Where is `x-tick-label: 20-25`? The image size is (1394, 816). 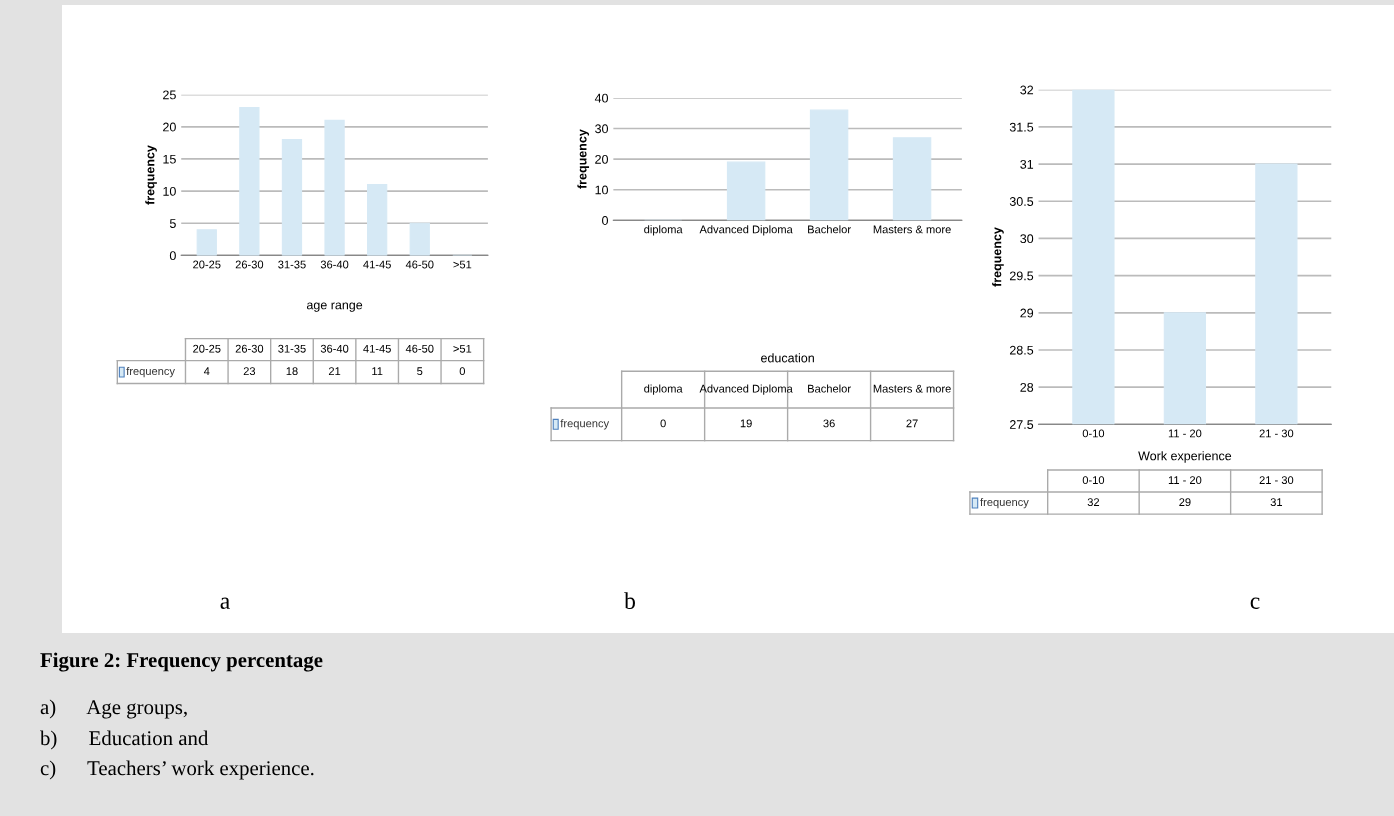
x-tick-label: 20-25 is located at coordinates (207, 264).